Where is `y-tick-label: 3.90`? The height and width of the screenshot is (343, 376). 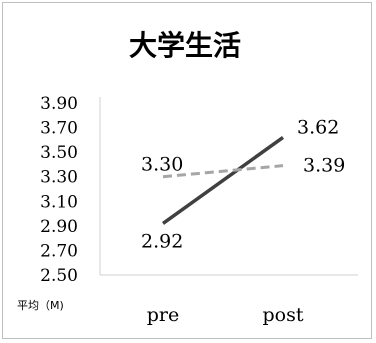 y-tick-label: 3.90 is located at coordinates (59, 104).